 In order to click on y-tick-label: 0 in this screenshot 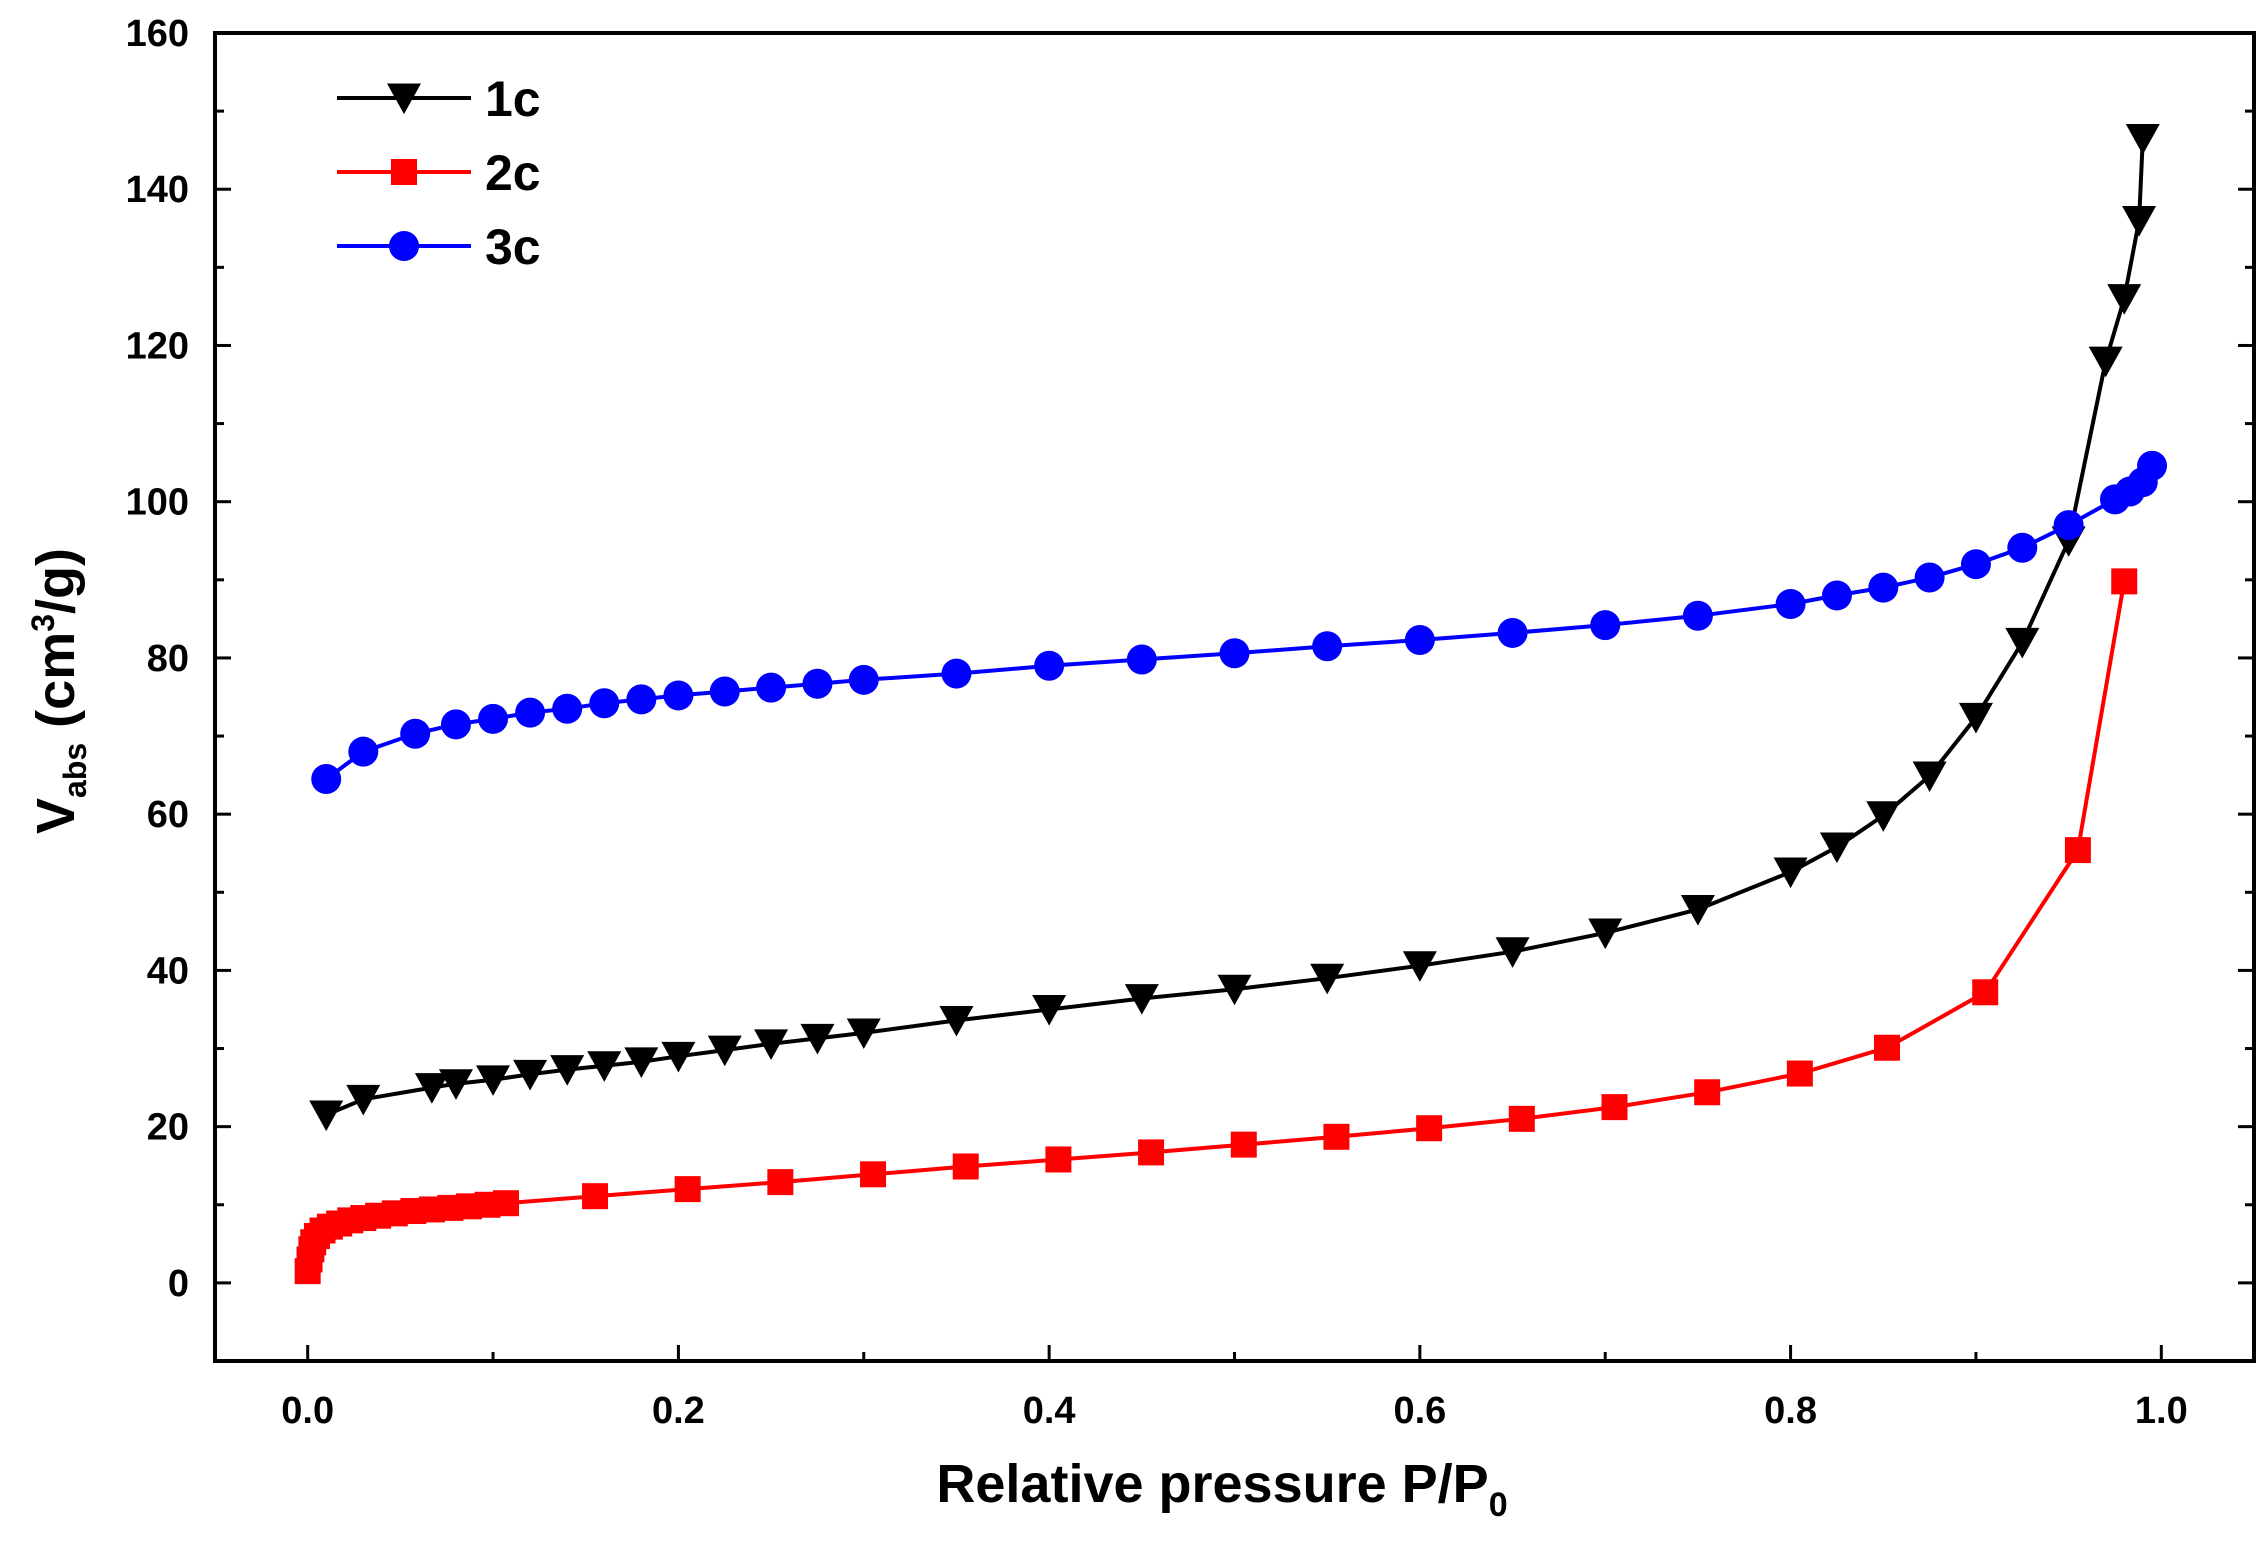, I will do `click(178, 1284)`.